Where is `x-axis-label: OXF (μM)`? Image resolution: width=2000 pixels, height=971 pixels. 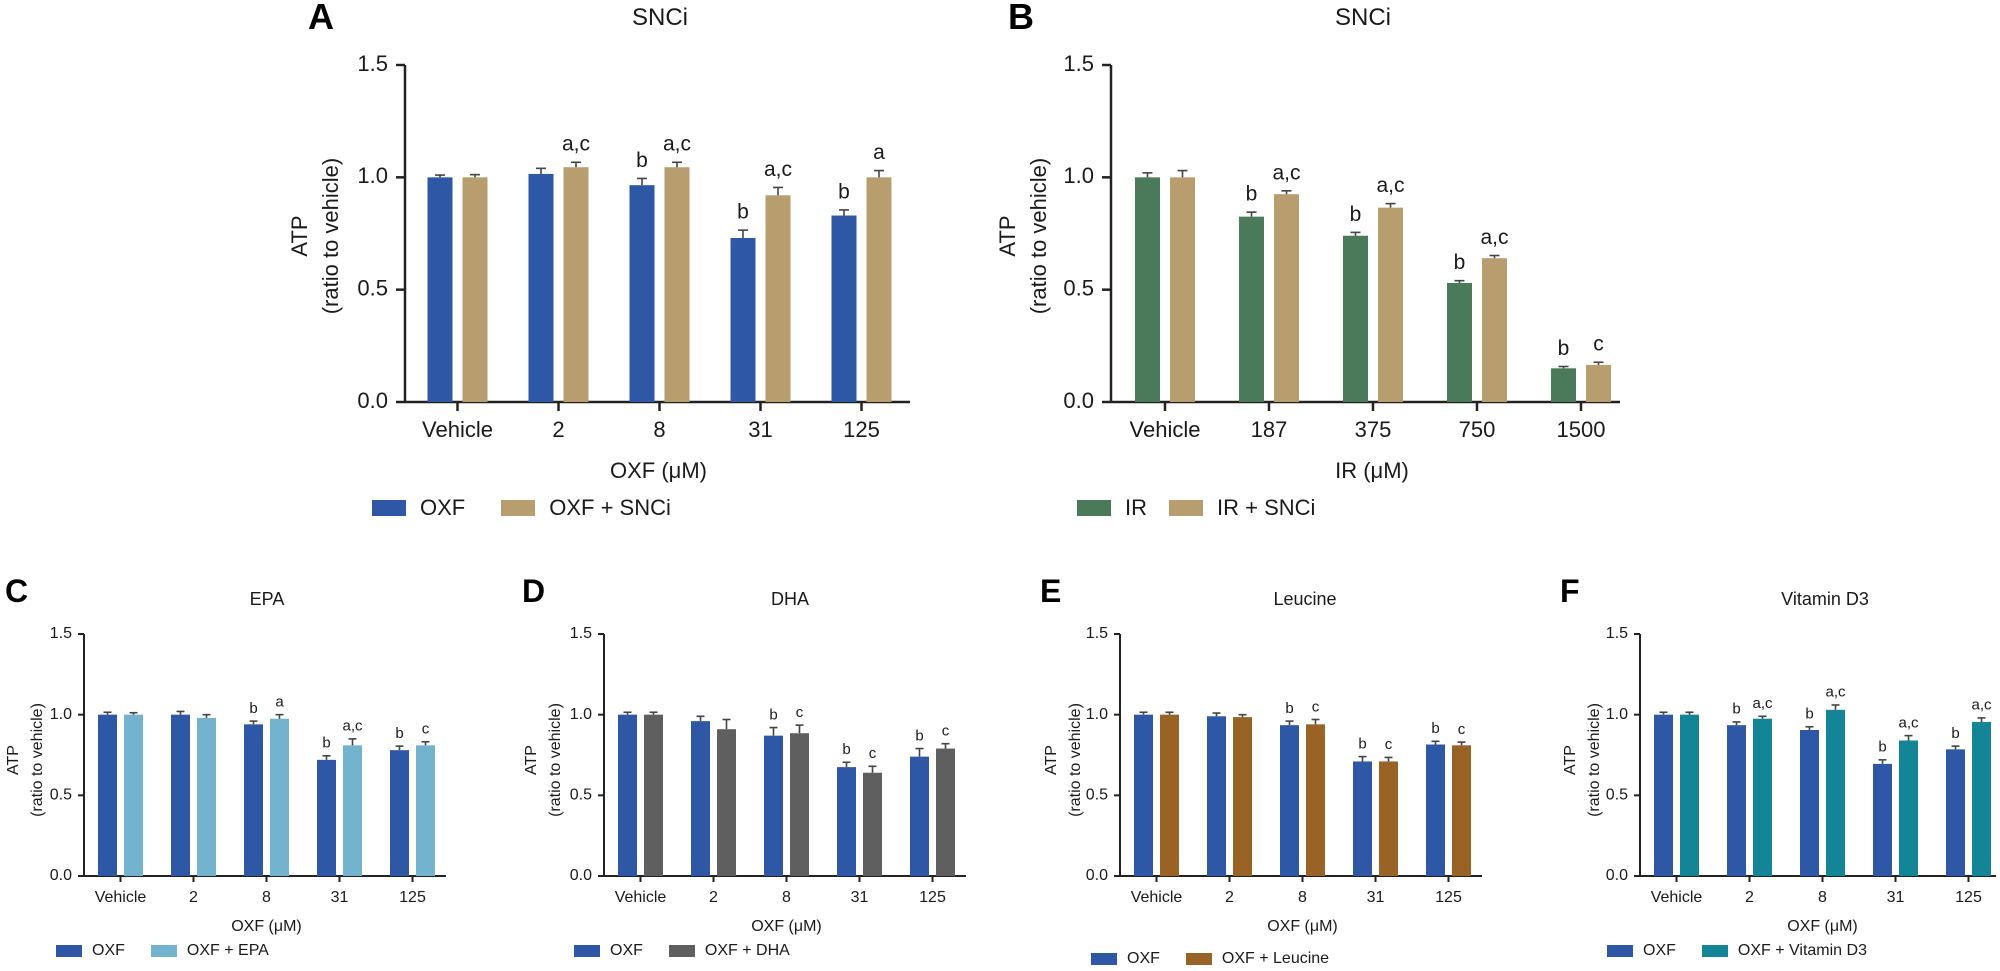 x-axis-label: OXF (μM) is located at coordinates (266, 926).